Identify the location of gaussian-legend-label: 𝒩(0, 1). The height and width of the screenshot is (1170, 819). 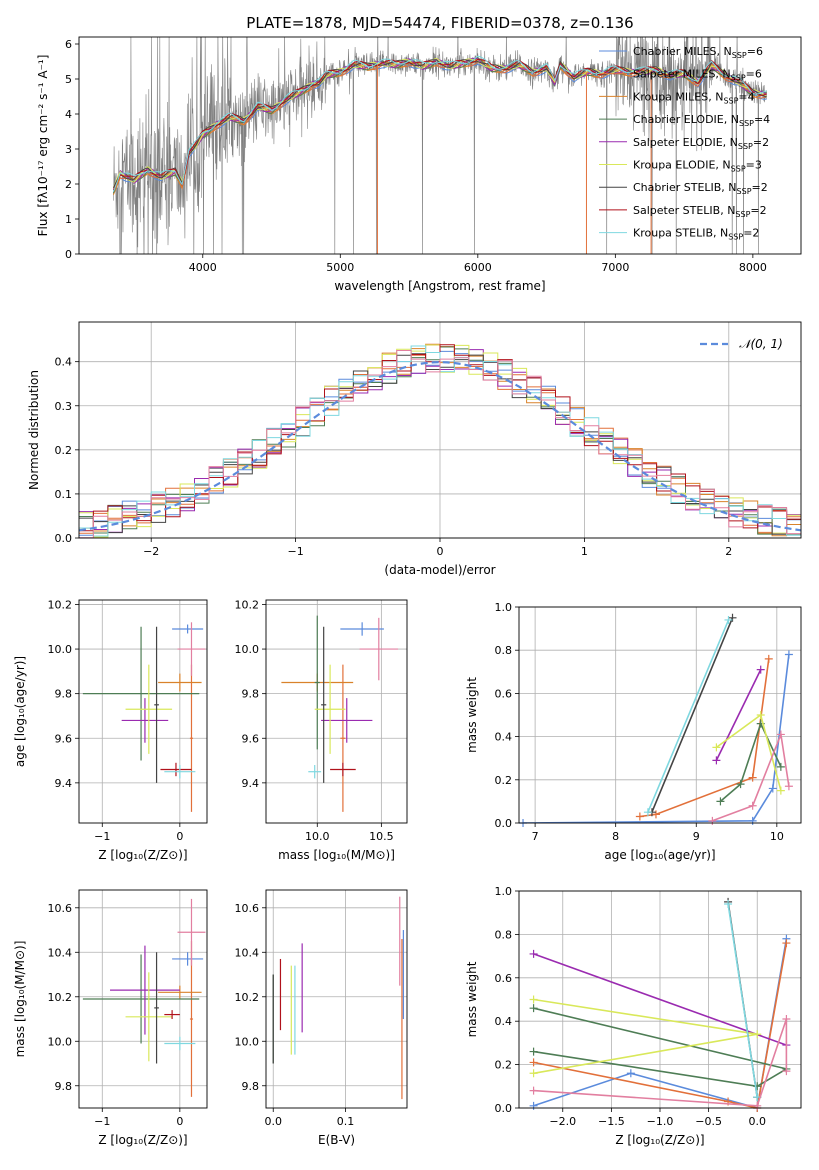
(761, 344).